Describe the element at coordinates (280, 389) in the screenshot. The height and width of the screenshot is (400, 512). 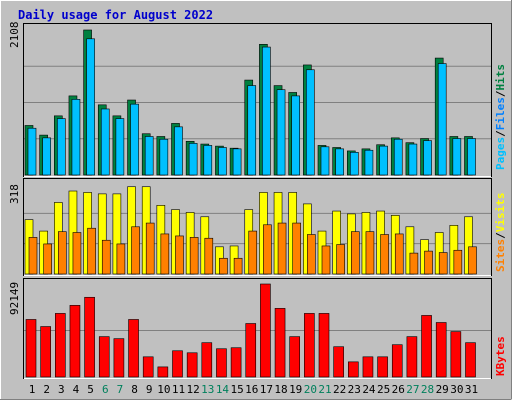
I see `day-label-18: 18` at that location.